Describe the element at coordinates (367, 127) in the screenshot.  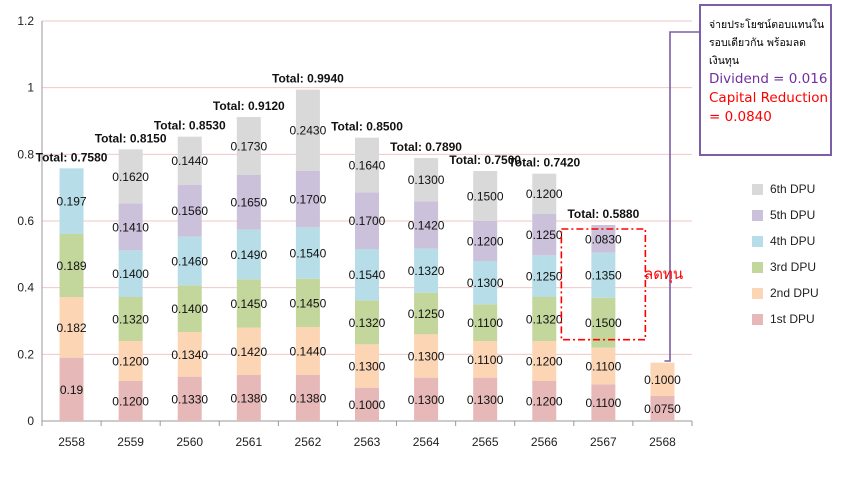
I see `total-label: Total: 0.8500` at that location.